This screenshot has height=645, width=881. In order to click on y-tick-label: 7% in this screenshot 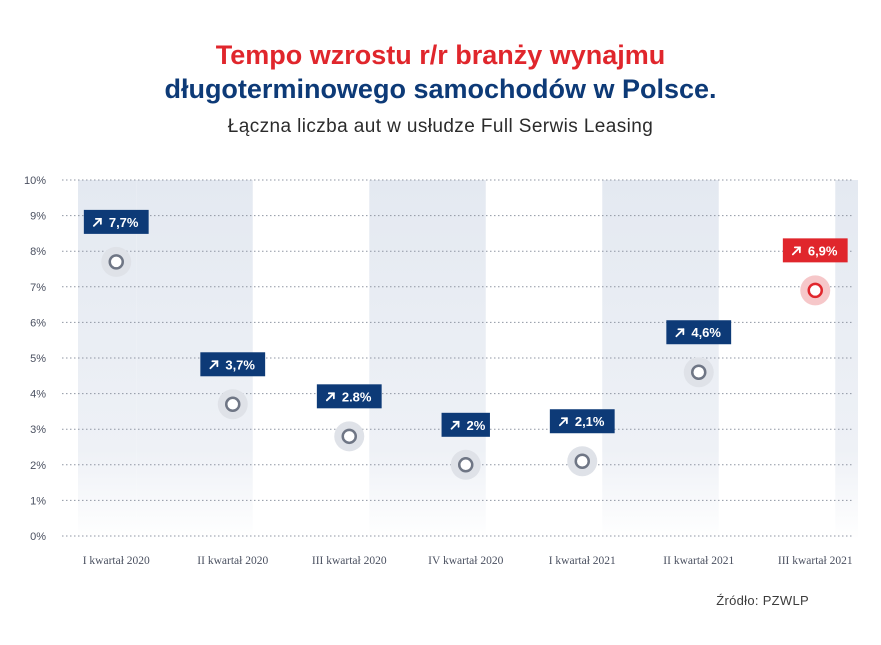, I will do `click(38, 288)`.